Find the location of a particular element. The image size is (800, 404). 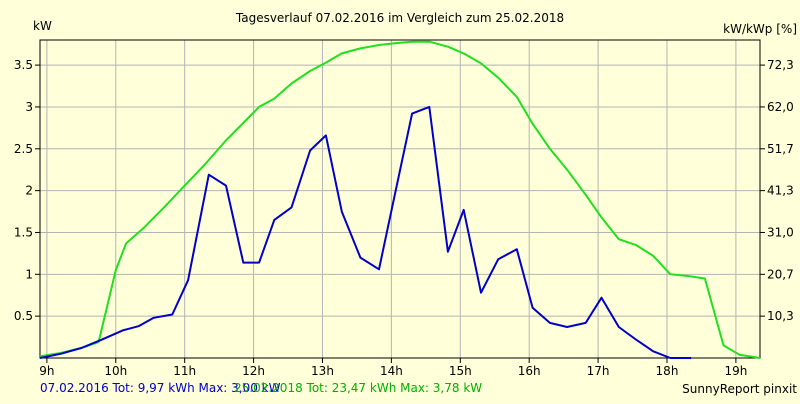

y-tick-label-left: 3 is located at coordinates (29, 107).